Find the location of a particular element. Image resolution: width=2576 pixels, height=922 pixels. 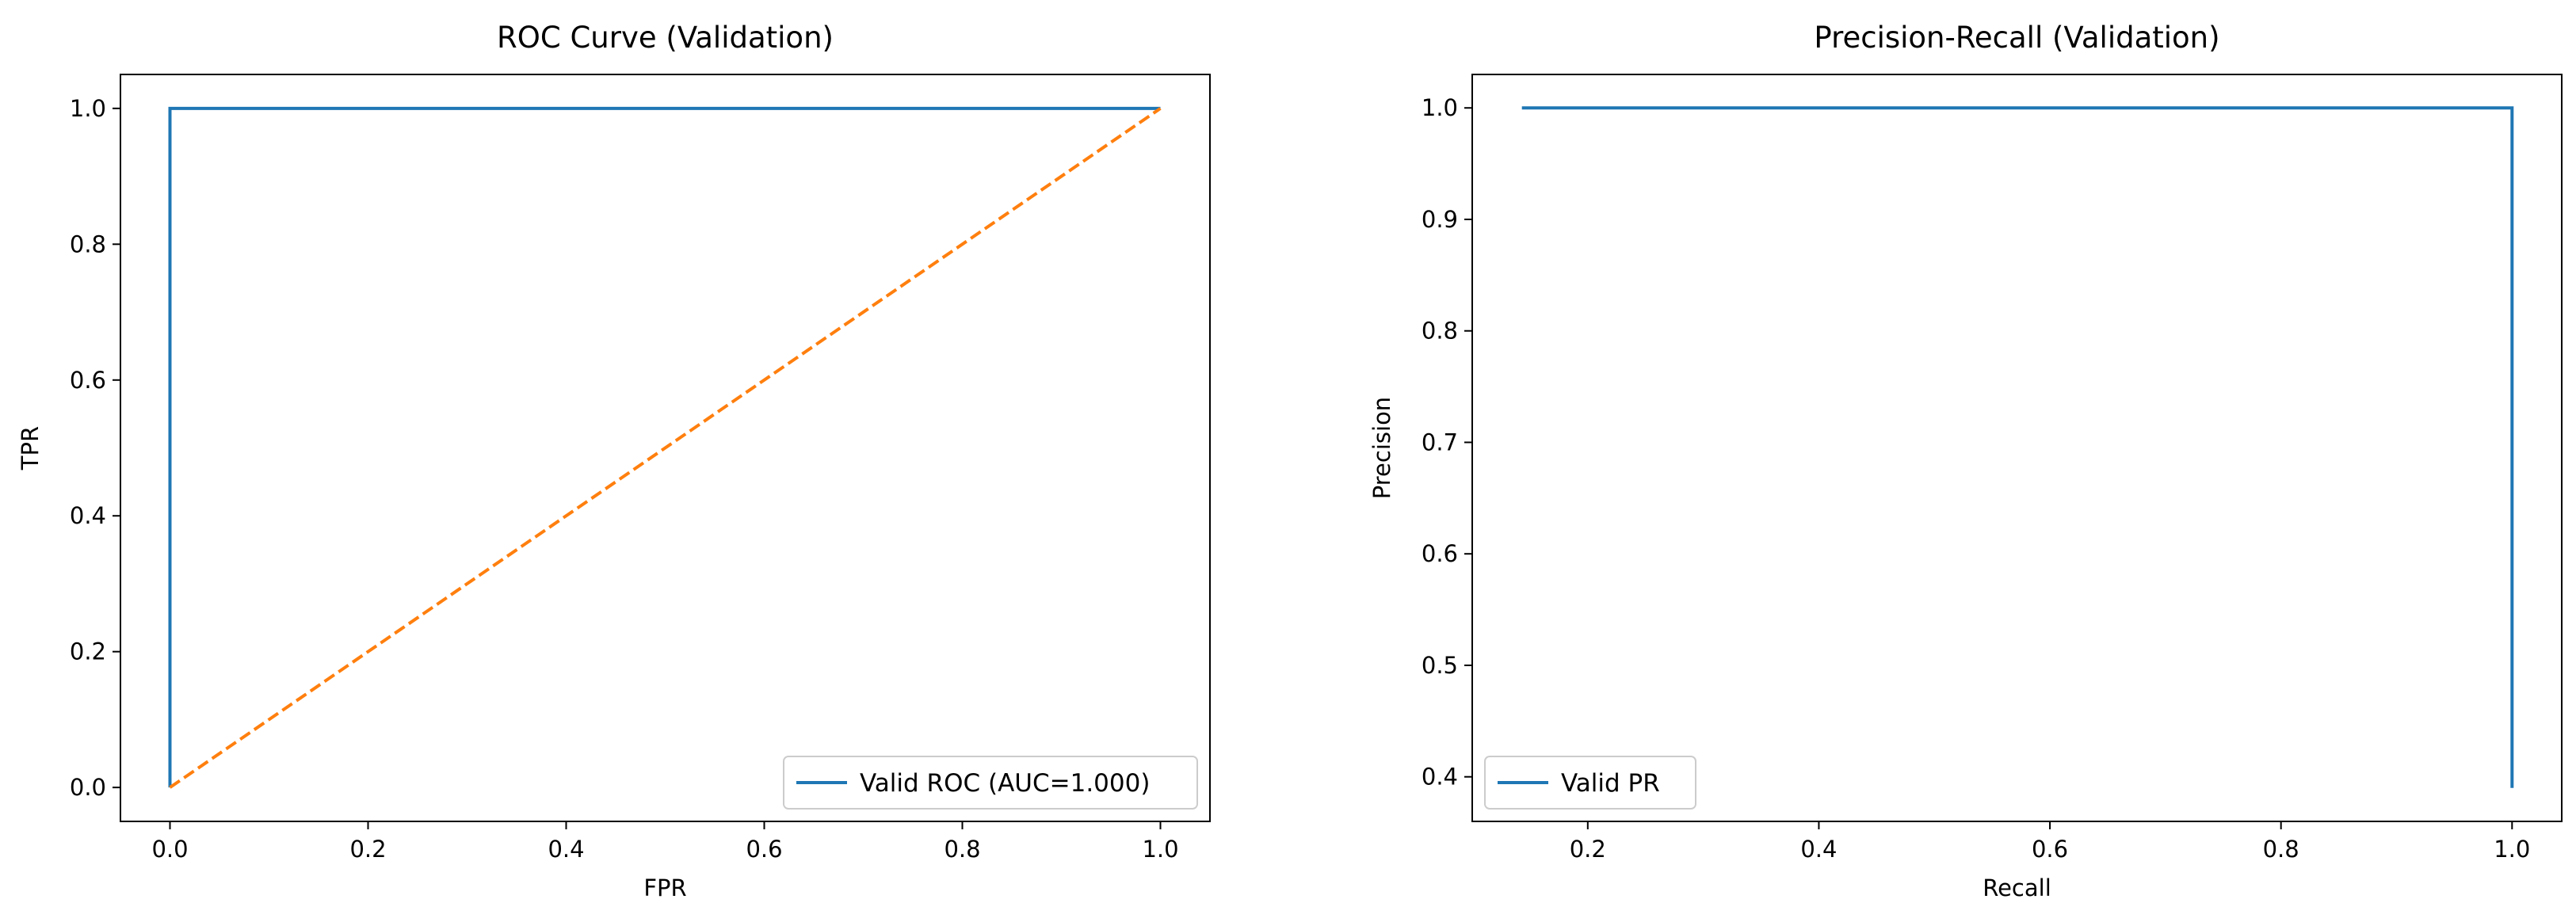

y-tick-label: 0.9 is located at coordinates (1440, 219).